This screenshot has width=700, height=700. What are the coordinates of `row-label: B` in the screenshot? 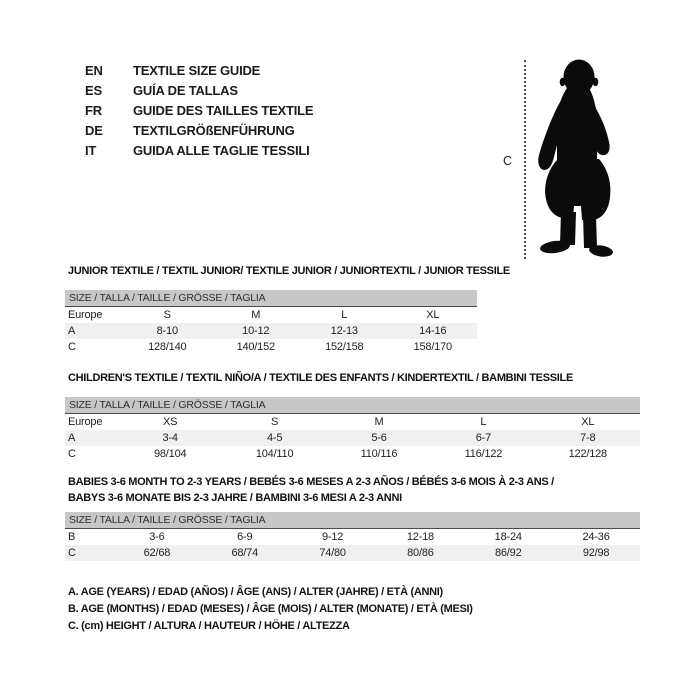 It's located at (72, 537).